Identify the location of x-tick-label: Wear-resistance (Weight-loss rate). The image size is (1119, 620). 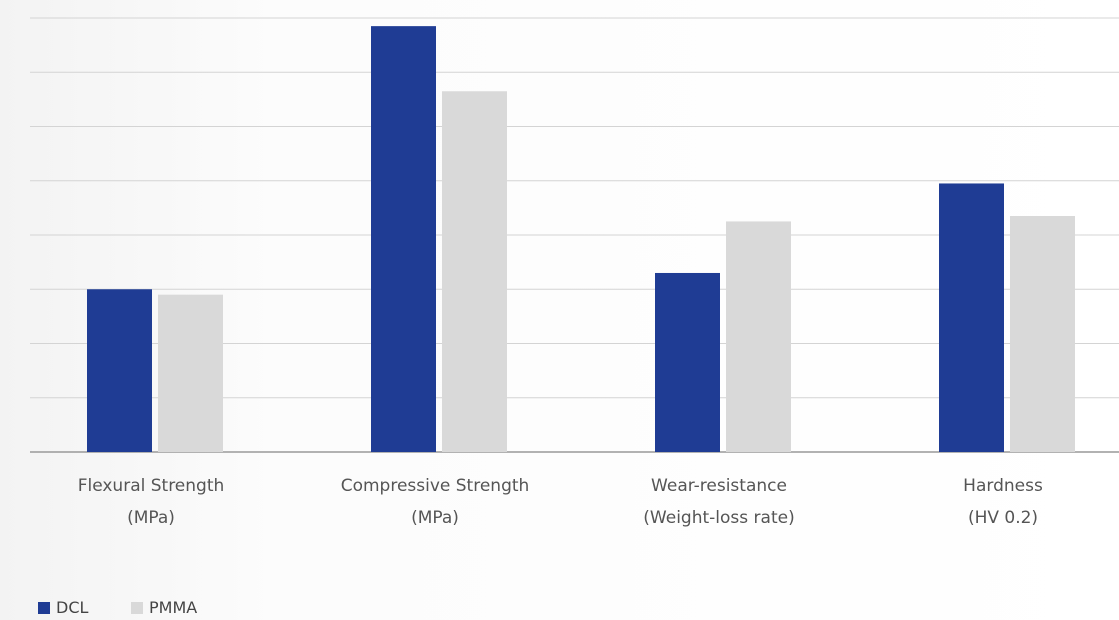
(719, 502).